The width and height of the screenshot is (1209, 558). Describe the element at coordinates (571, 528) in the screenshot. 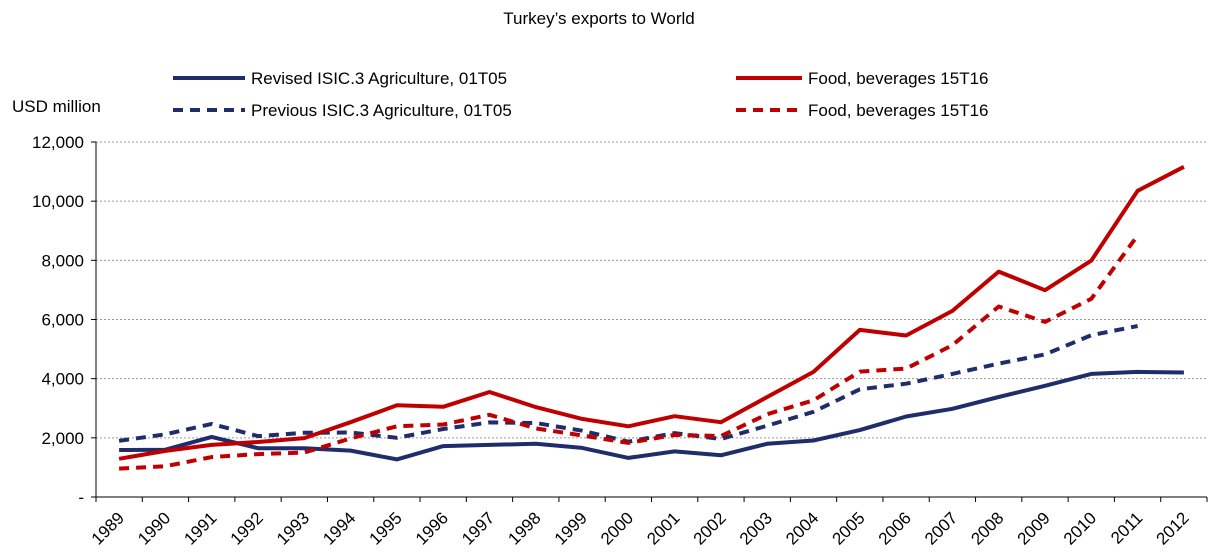

I see `x-tick-label: 1999` at that location.